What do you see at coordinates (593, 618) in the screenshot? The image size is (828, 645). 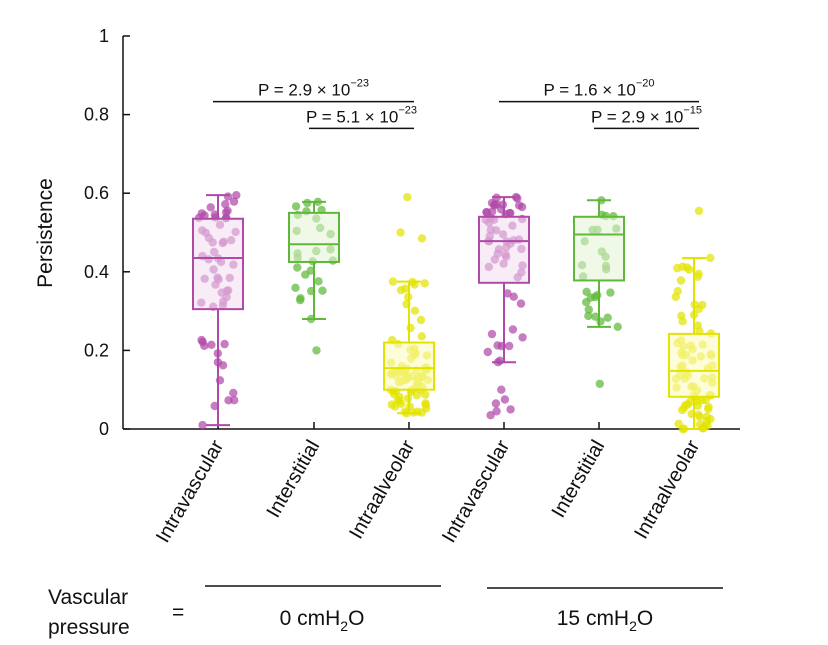 I see `condition2-prefix: 15 cmH` at bounding box center [593, 618].